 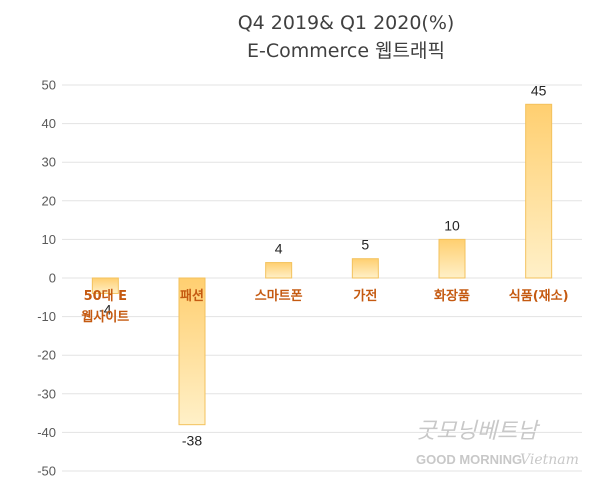 What do you see at coordinates (279, 296) in the screenshot?
I see `category-label: 스마트폰` at bounding box center [279, 296].